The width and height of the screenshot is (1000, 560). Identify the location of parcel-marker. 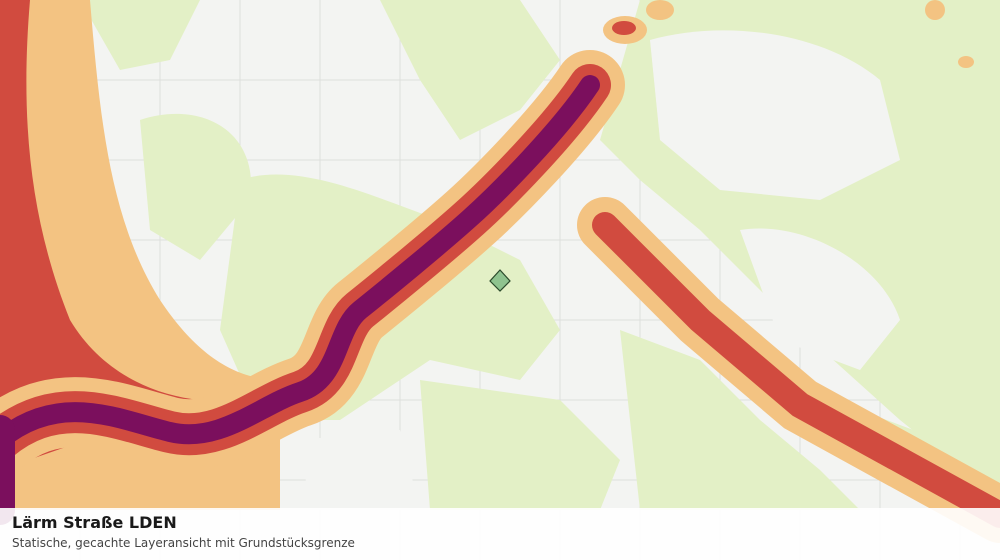
(500, 280).